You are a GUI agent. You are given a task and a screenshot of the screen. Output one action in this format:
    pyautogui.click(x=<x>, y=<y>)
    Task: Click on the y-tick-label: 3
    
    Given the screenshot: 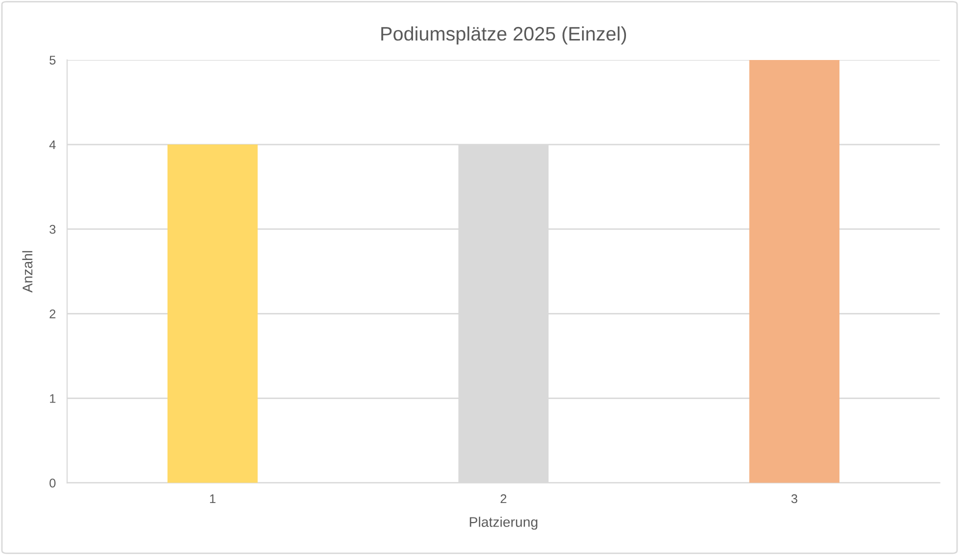 What is the action you would take?
    pyautogui.click(x=53, y=229)
    